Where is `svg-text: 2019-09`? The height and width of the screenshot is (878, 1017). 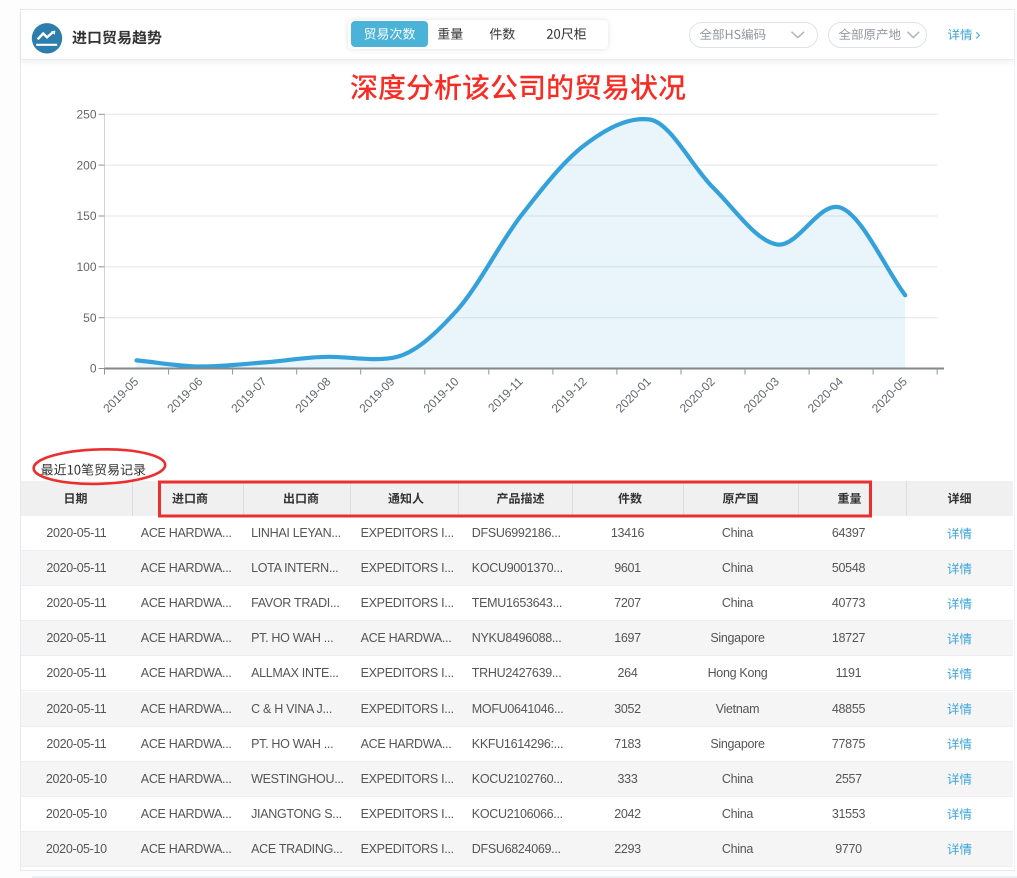
svg-text: 2019-09 is located at coordinates (376, 394).